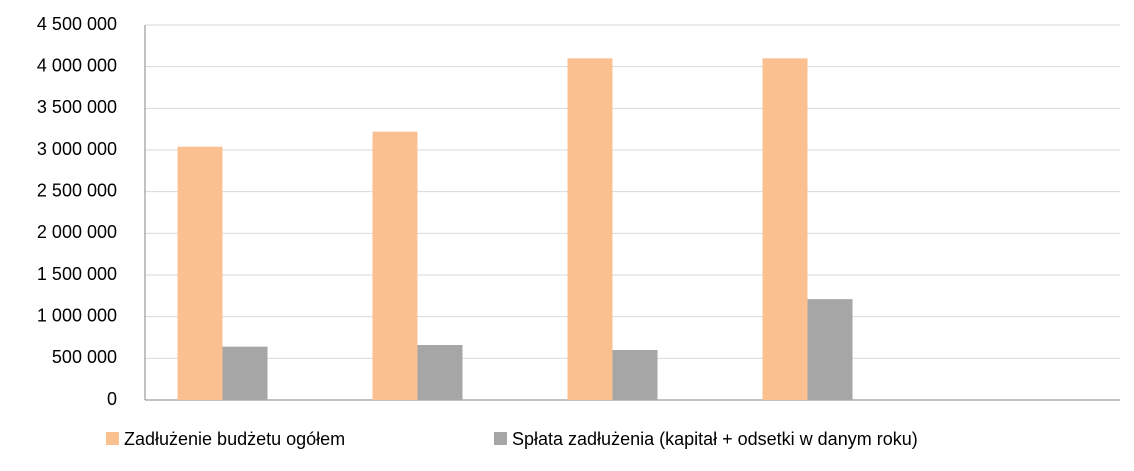  Describe the element at coordinates (84, 357) in the screenshot. I see `y-tick-label: 500 000` at that location.